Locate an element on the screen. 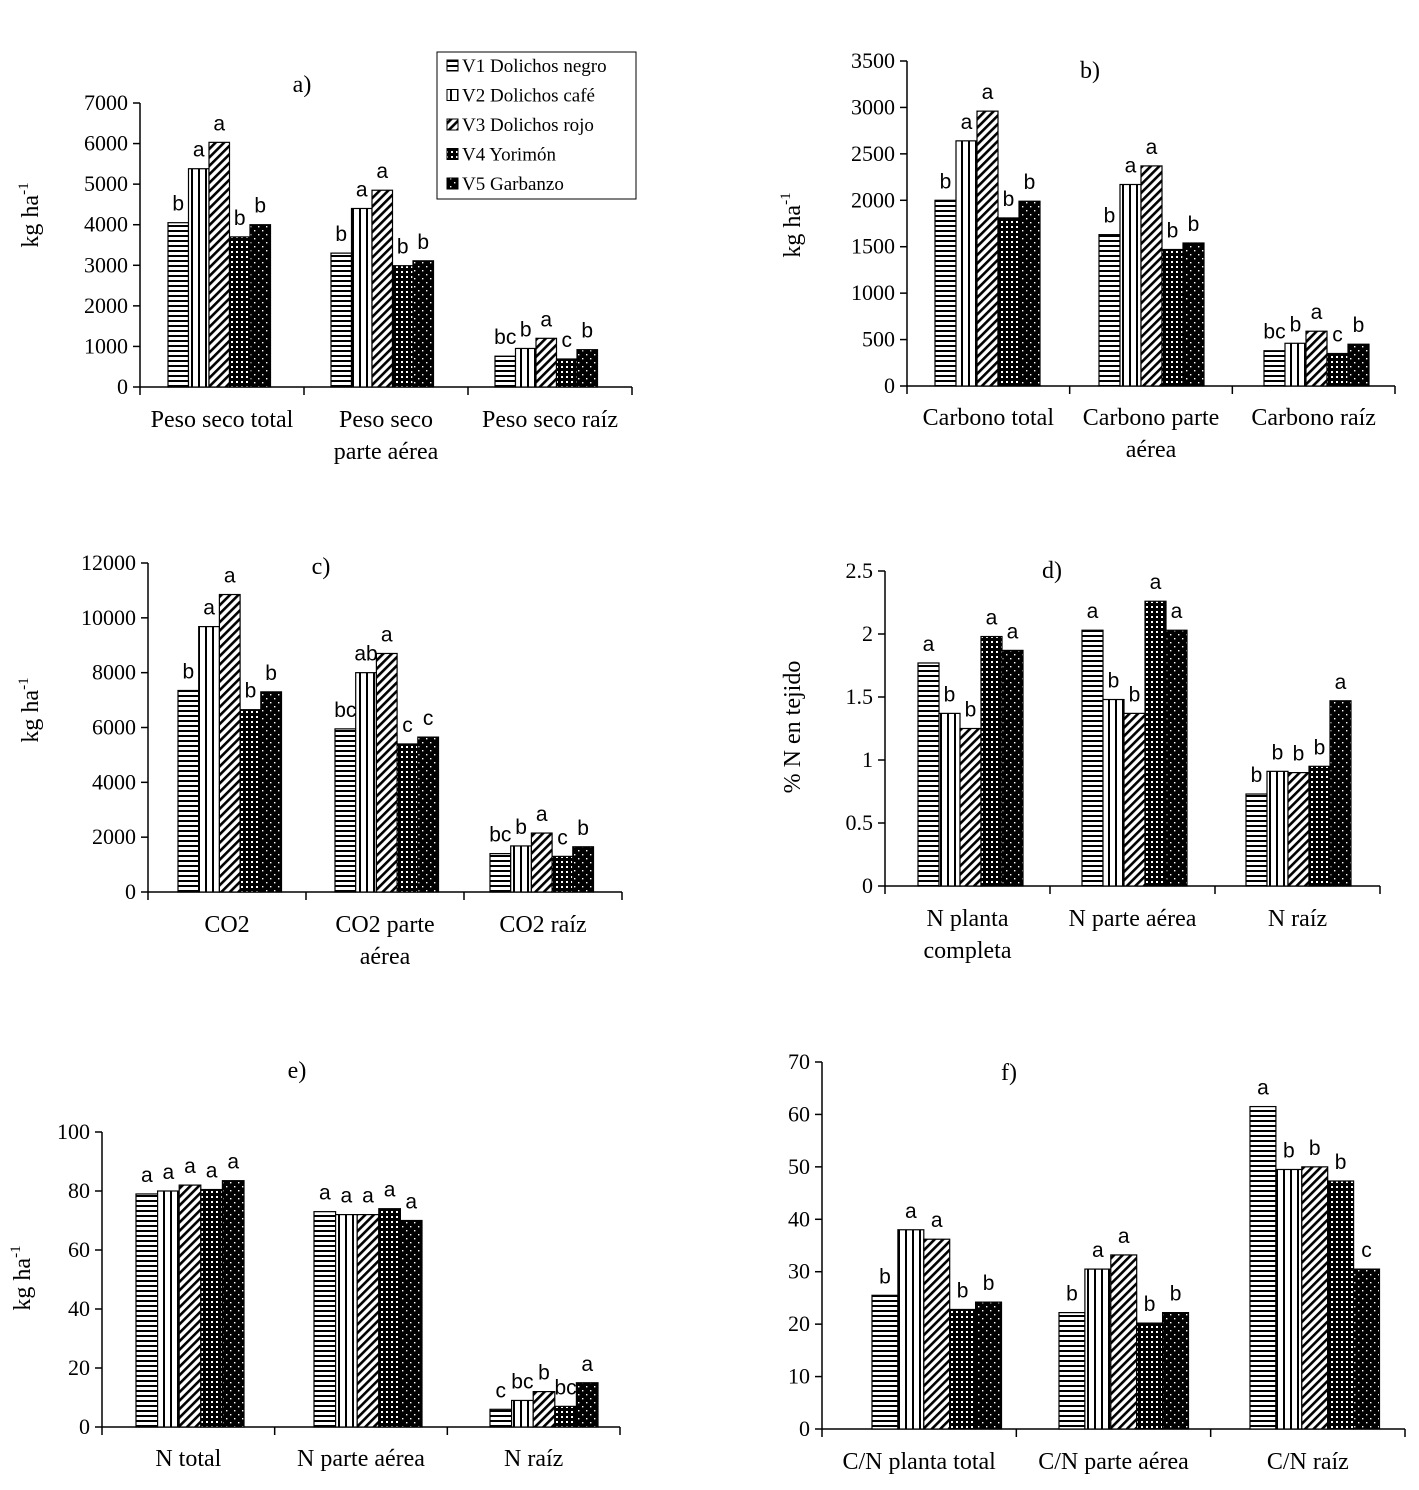 The height and width of the screenshot is (1490, 1419). y-tick-label: 20 is located at coordinates (799, 1323).